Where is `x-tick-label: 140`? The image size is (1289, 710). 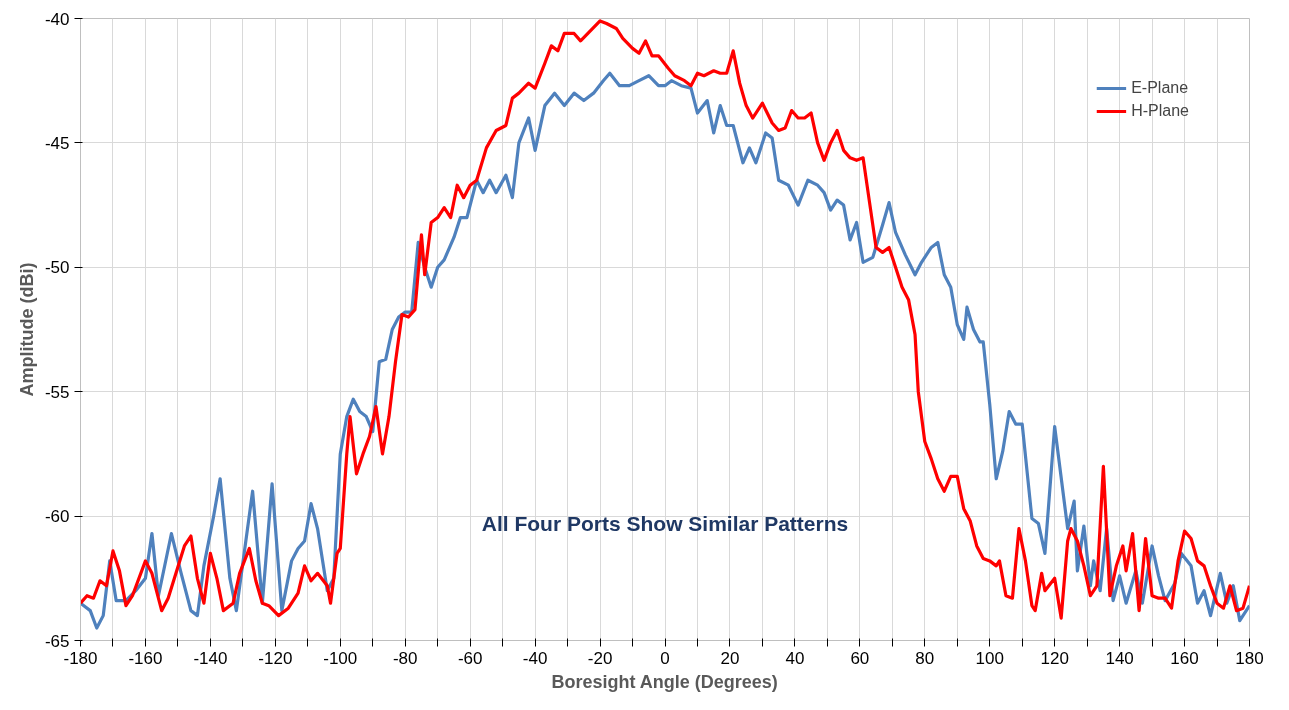
x-tick-label: 140 is located at coordinates (1119, 658).